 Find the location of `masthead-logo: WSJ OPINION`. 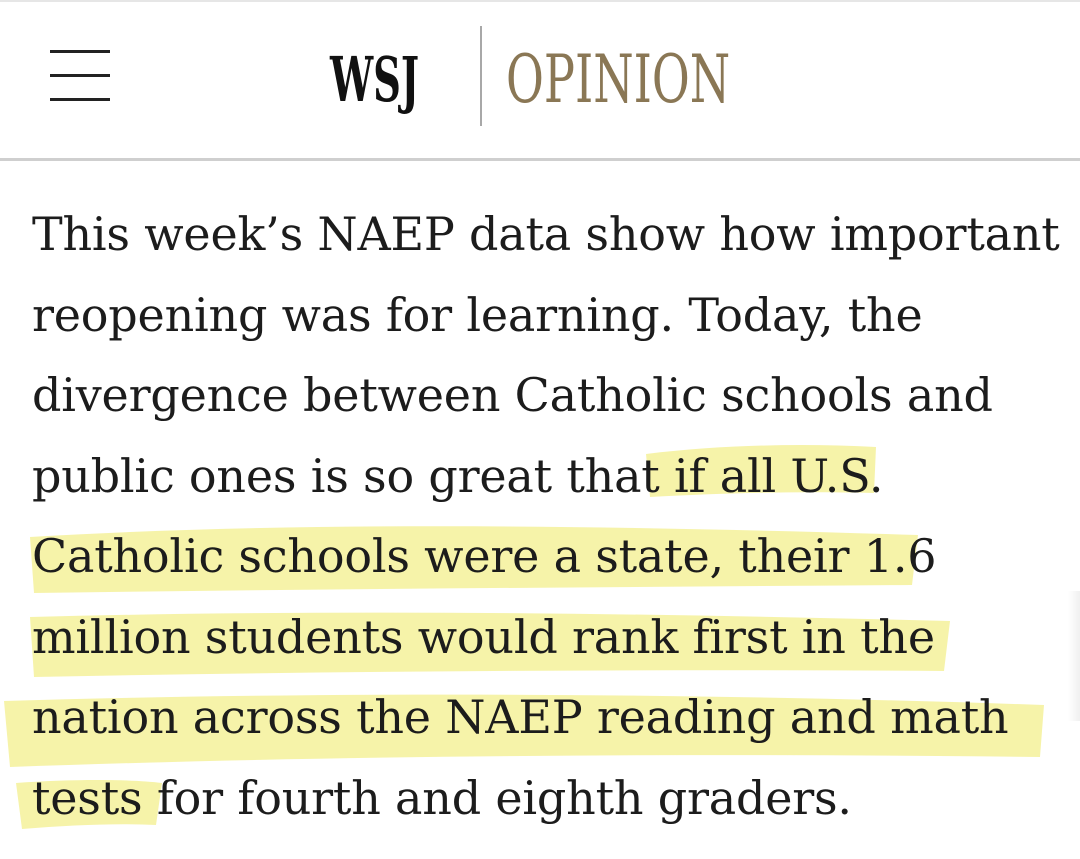

masthead-logo: WSJ OPINION is located at coordinates (540, 78).